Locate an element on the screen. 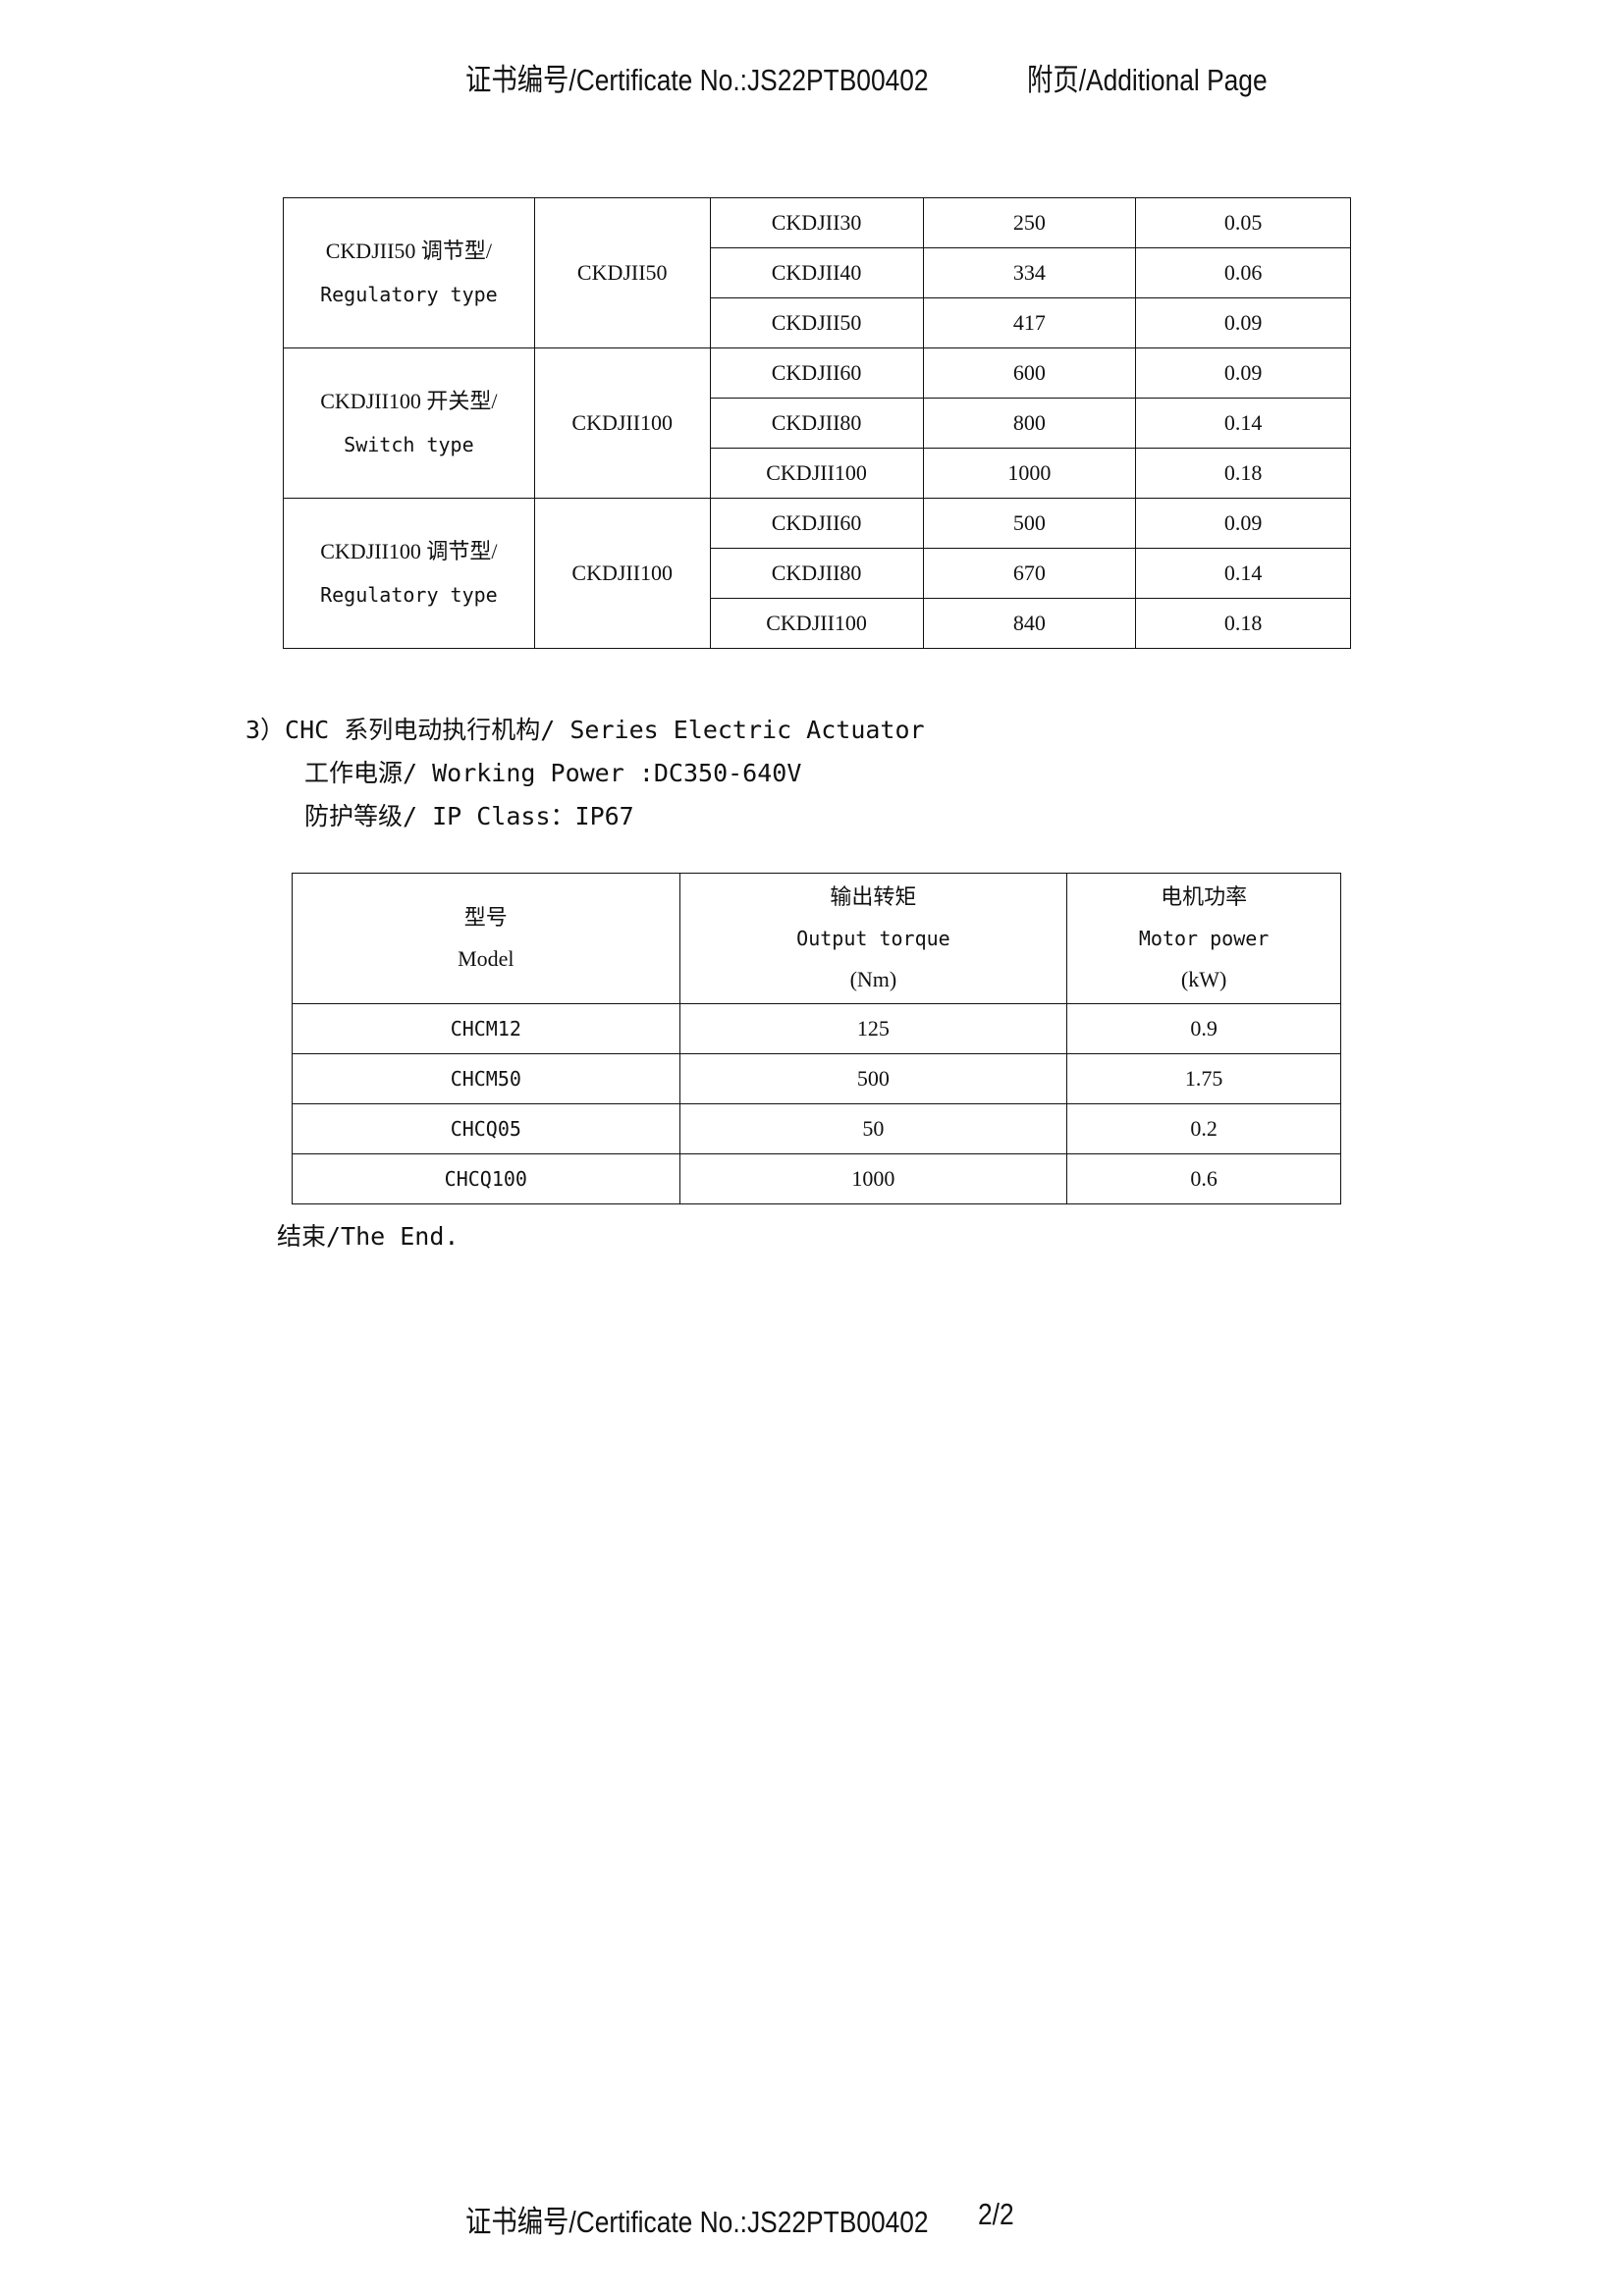 The image size is (1624, 2296). type-cell: CKDJII100 开关型/Switch type is located at coordinates (409, 423).